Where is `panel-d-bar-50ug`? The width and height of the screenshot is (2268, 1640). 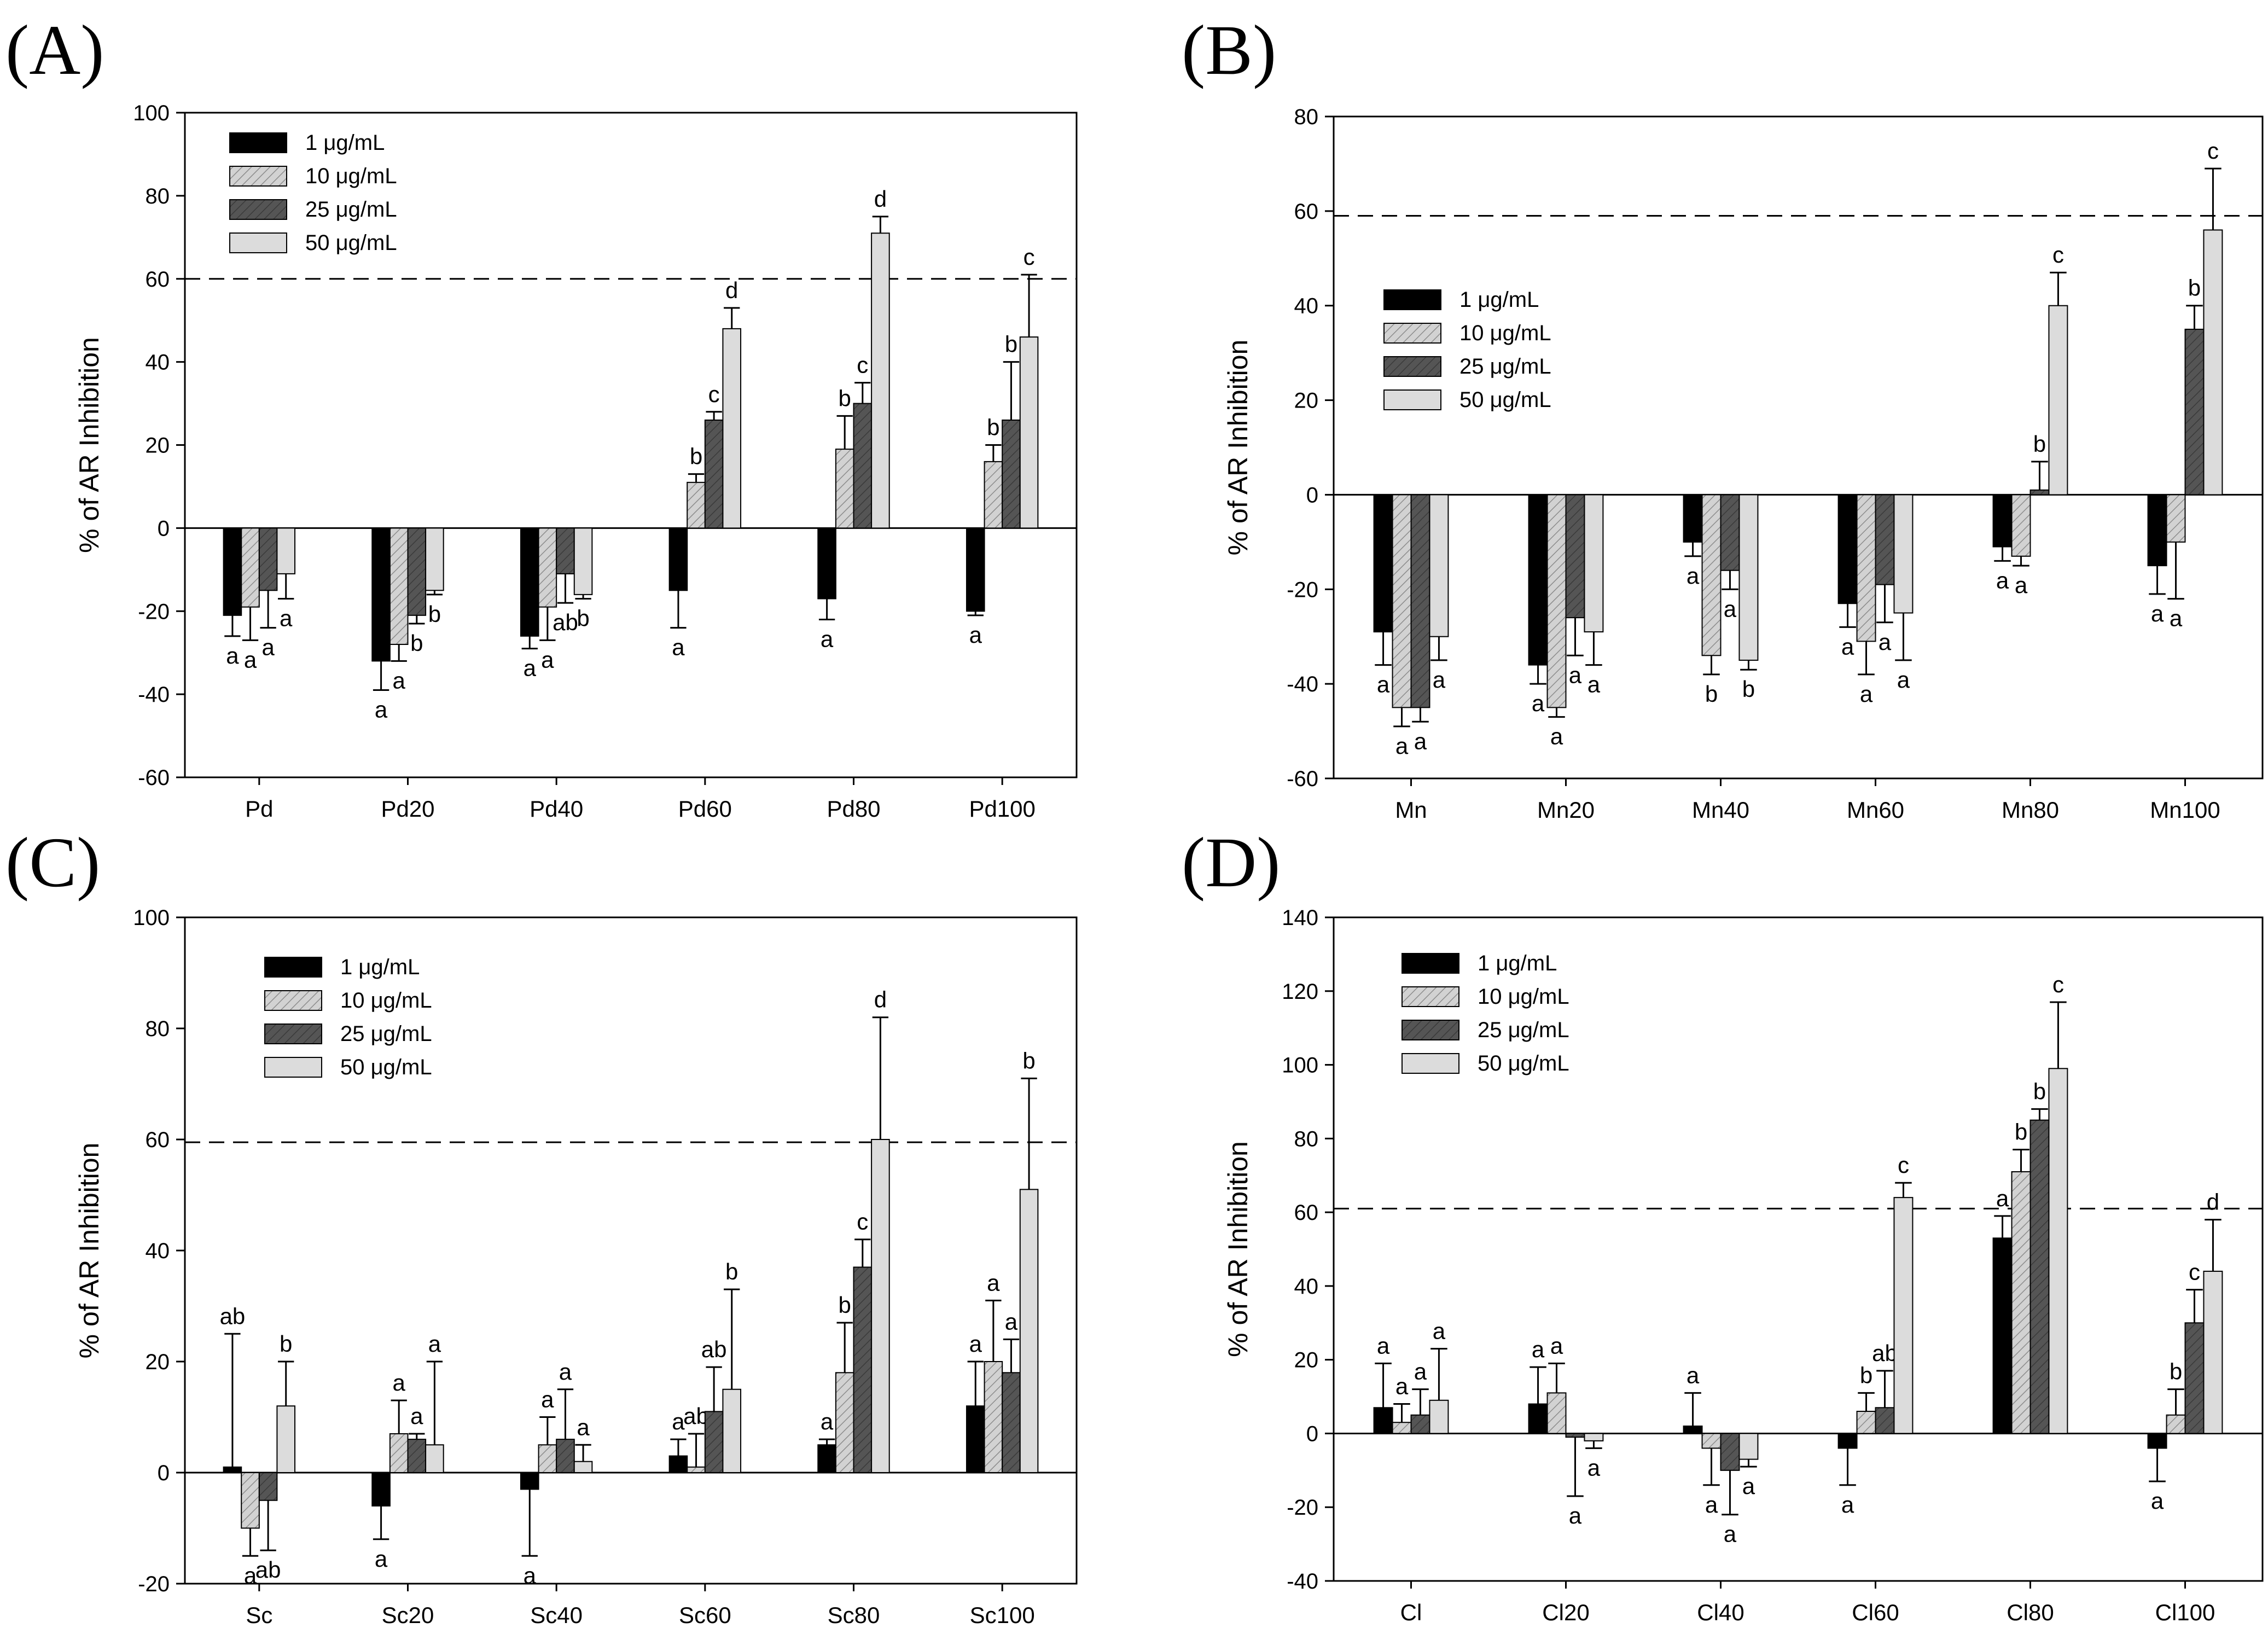
panel-d-bar-50ug is located at coordinates (1439, 1416).